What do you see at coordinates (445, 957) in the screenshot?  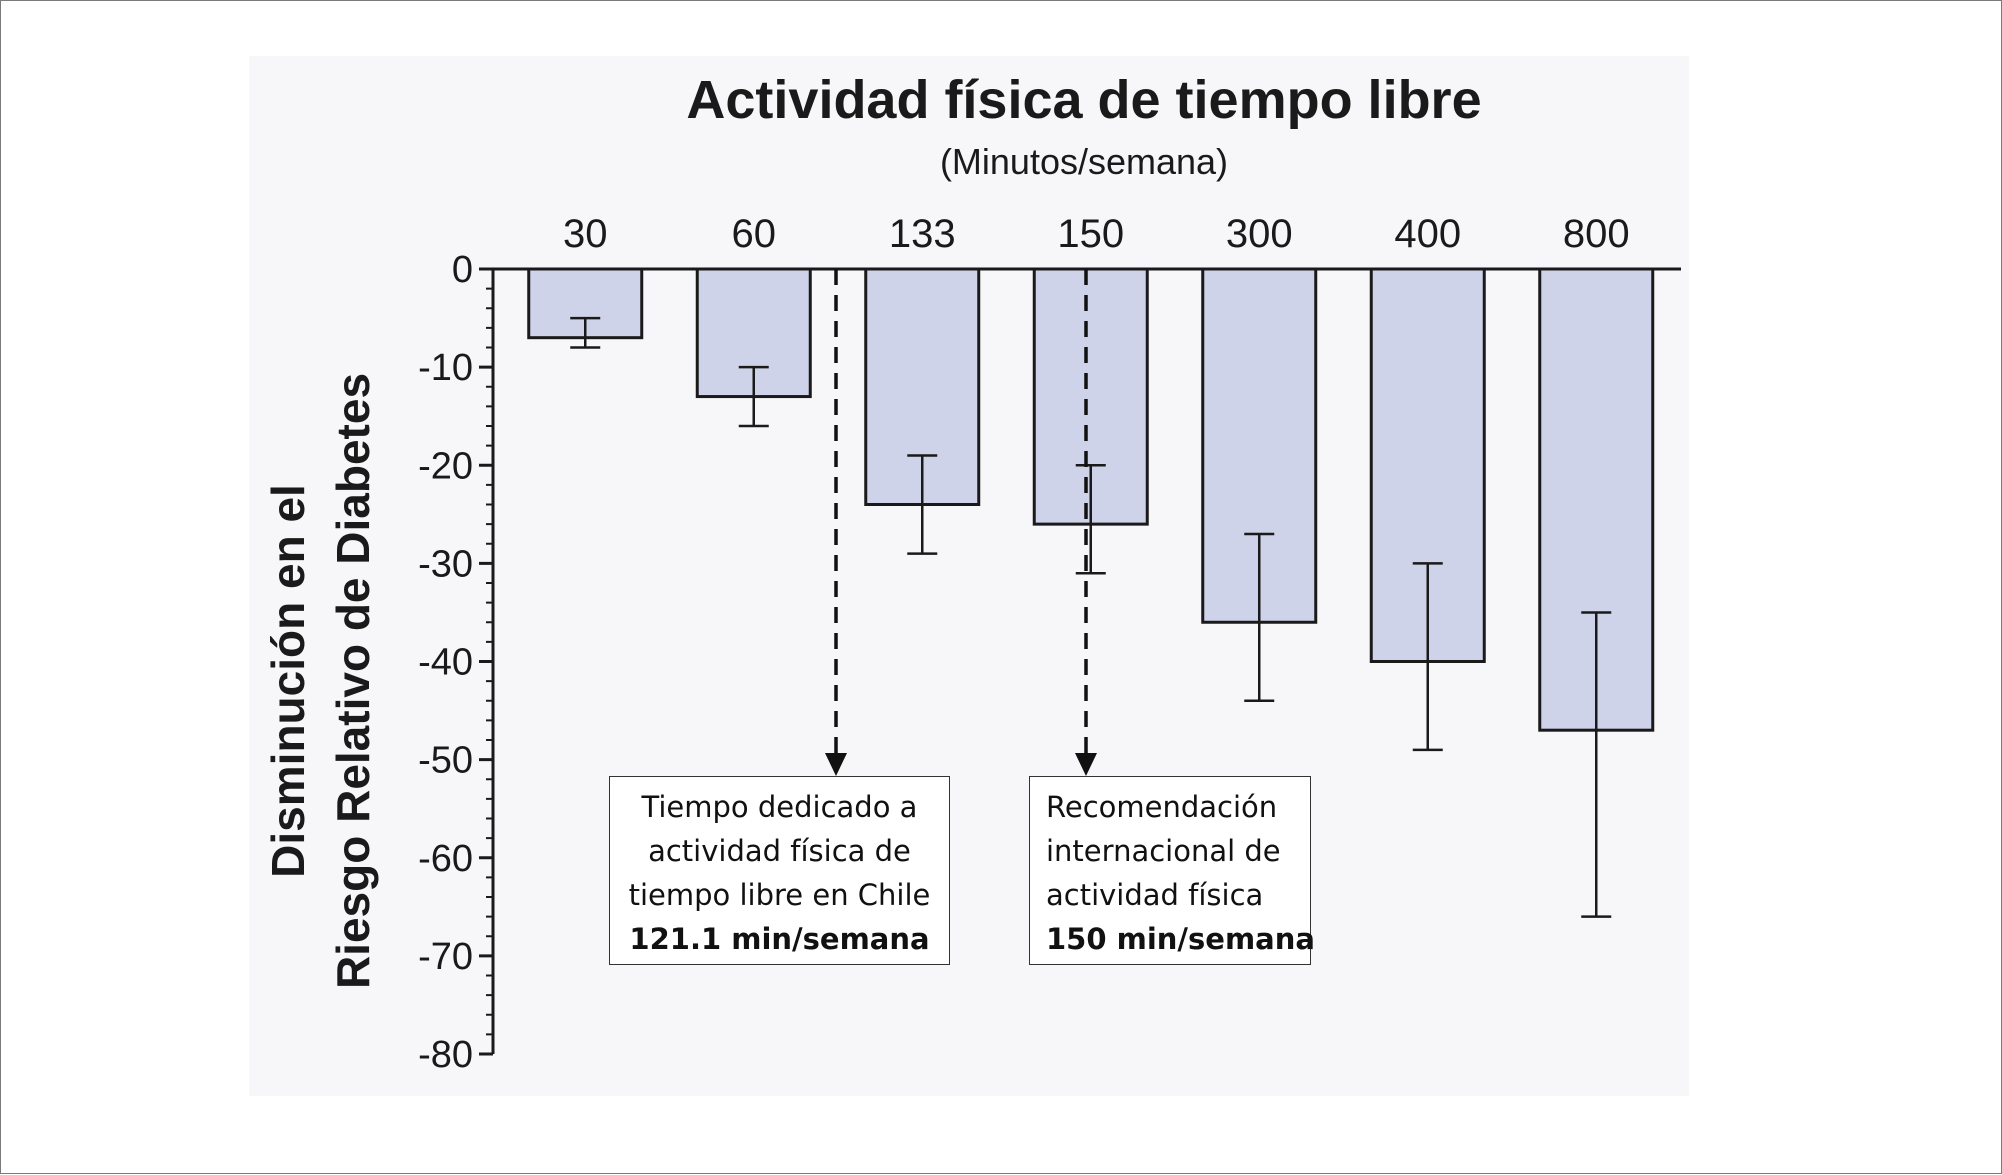 I see `y-tick-label: -70` at bounding box center [445, 957].